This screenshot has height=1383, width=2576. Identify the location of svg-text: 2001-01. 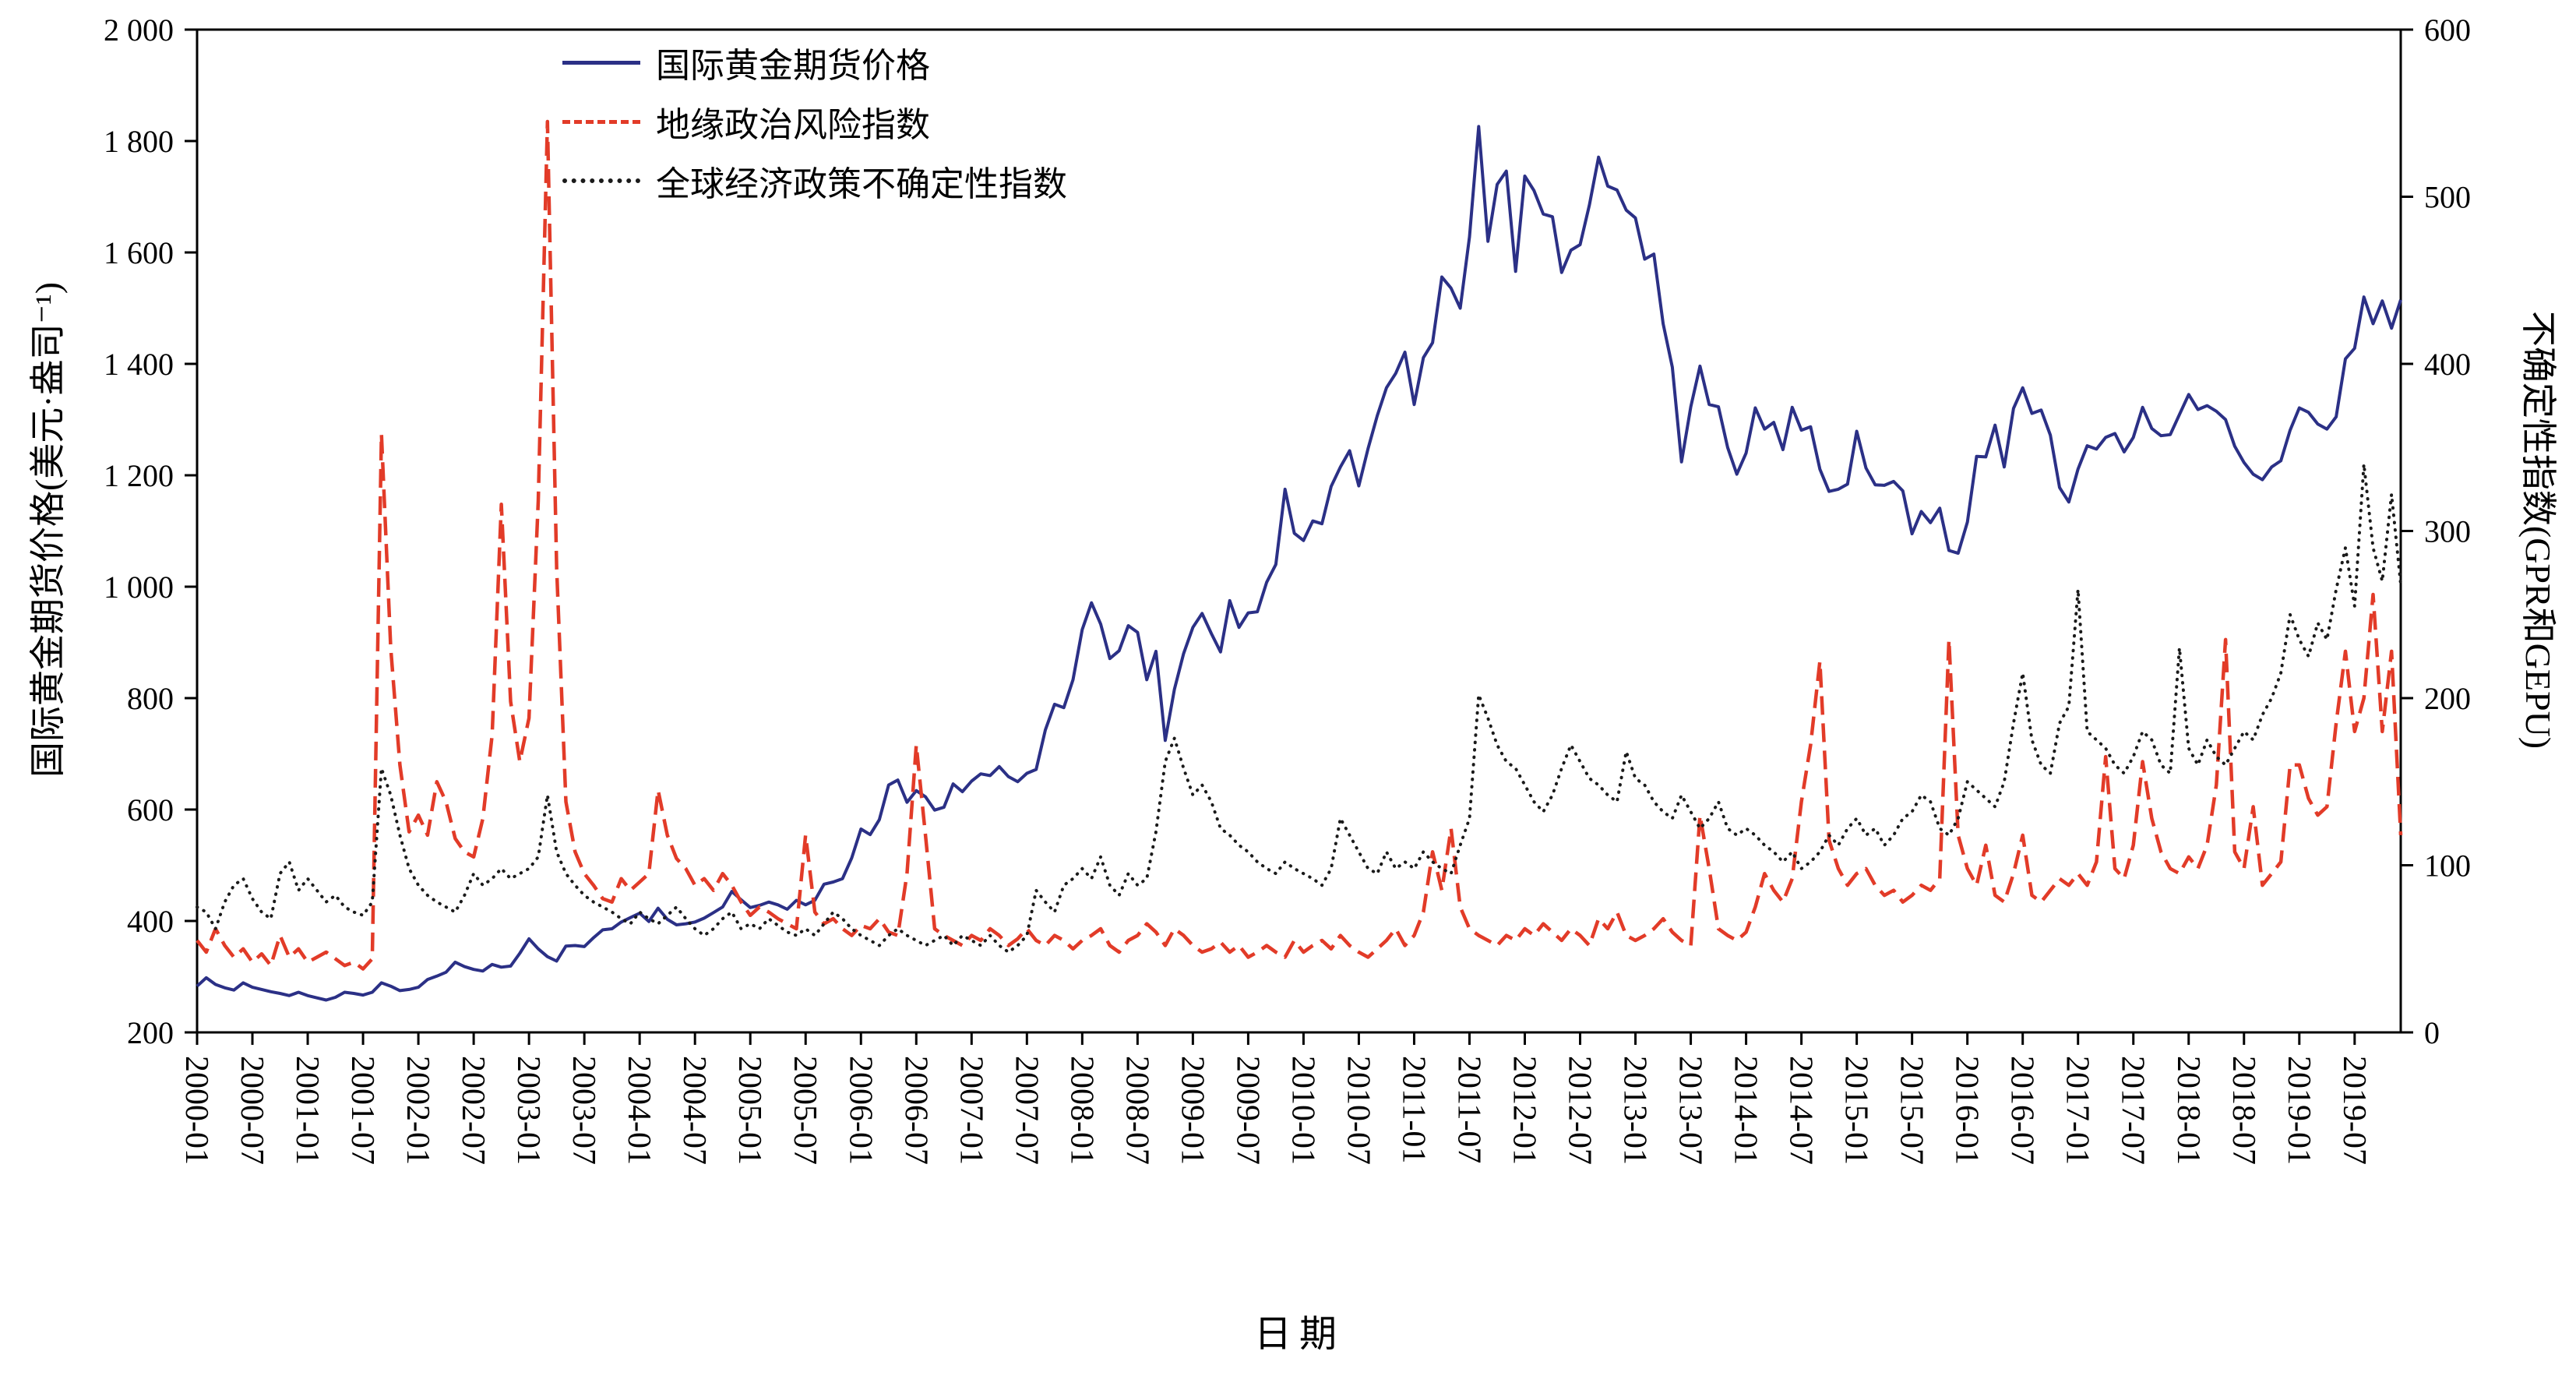
(307, 1110).